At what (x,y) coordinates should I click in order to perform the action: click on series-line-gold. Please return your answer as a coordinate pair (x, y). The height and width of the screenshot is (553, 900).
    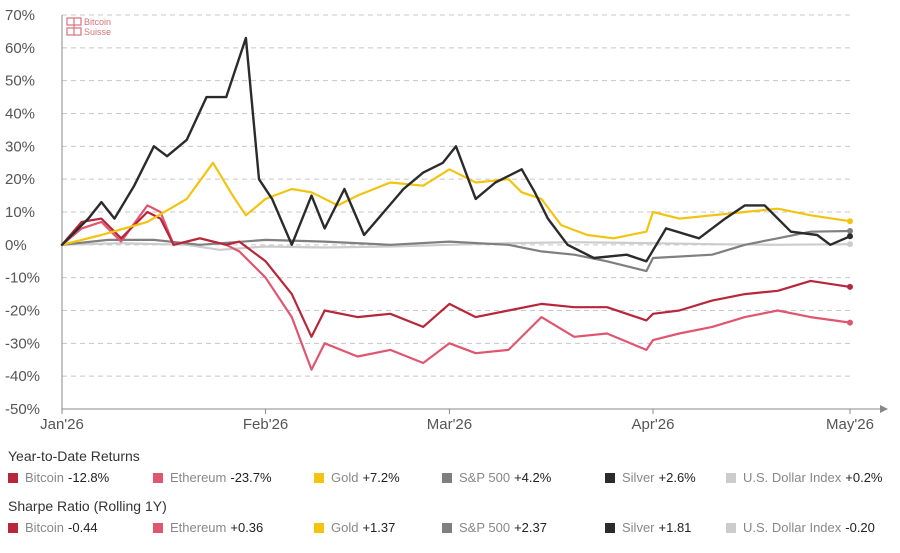
    Looking at the image, I should click on (456, 203).